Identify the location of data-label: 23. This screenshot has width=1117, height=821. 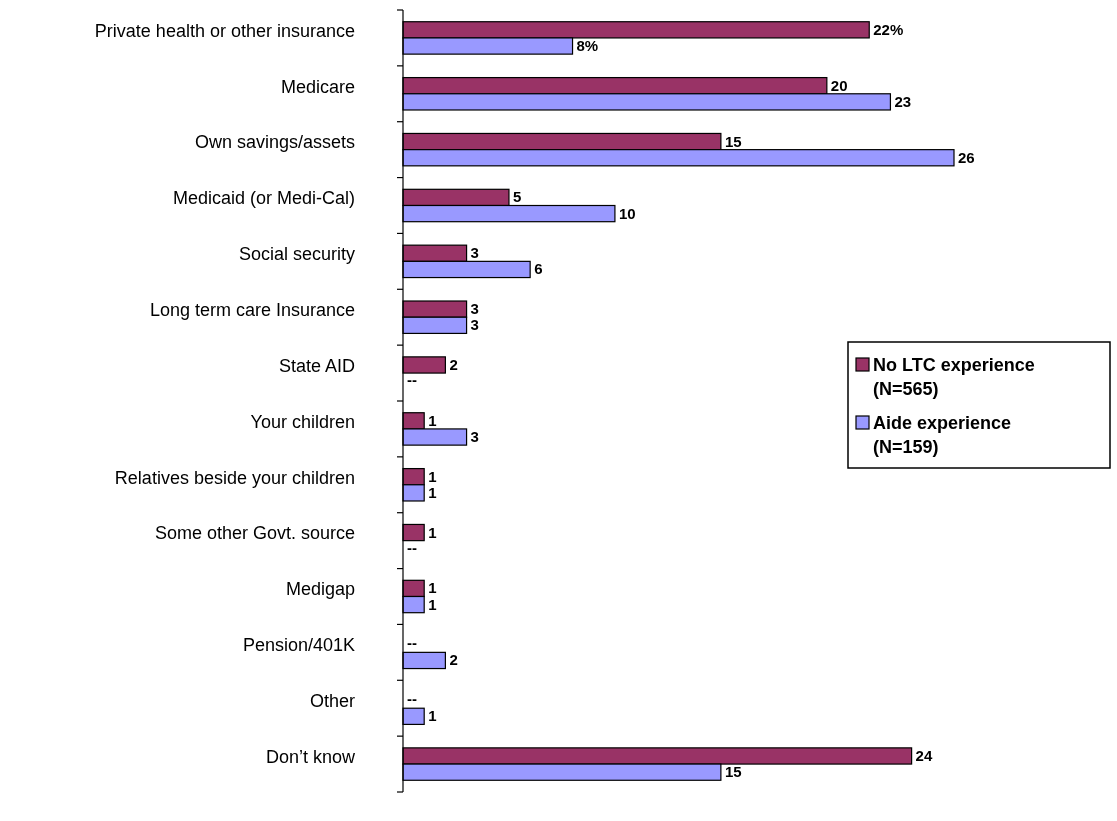
(903, 101).